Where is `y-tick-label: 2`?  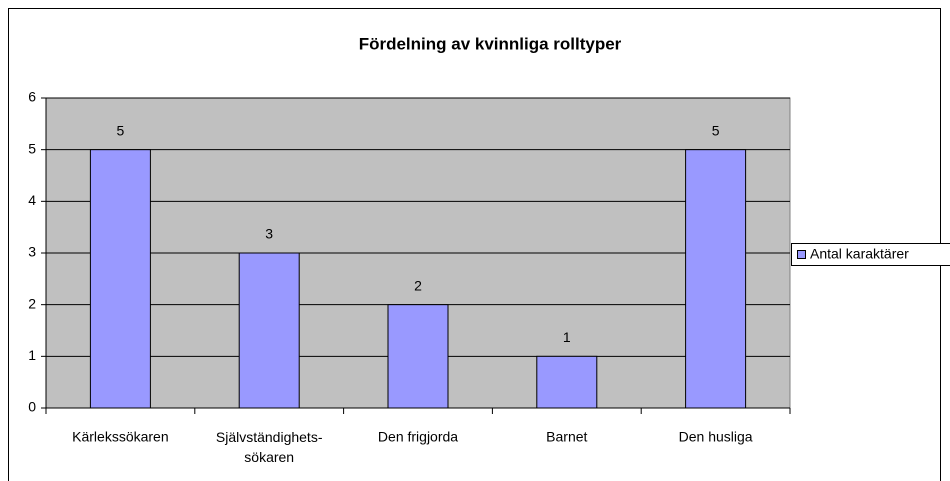 y-tick-label: 2 is located at coordinates (32, 303).